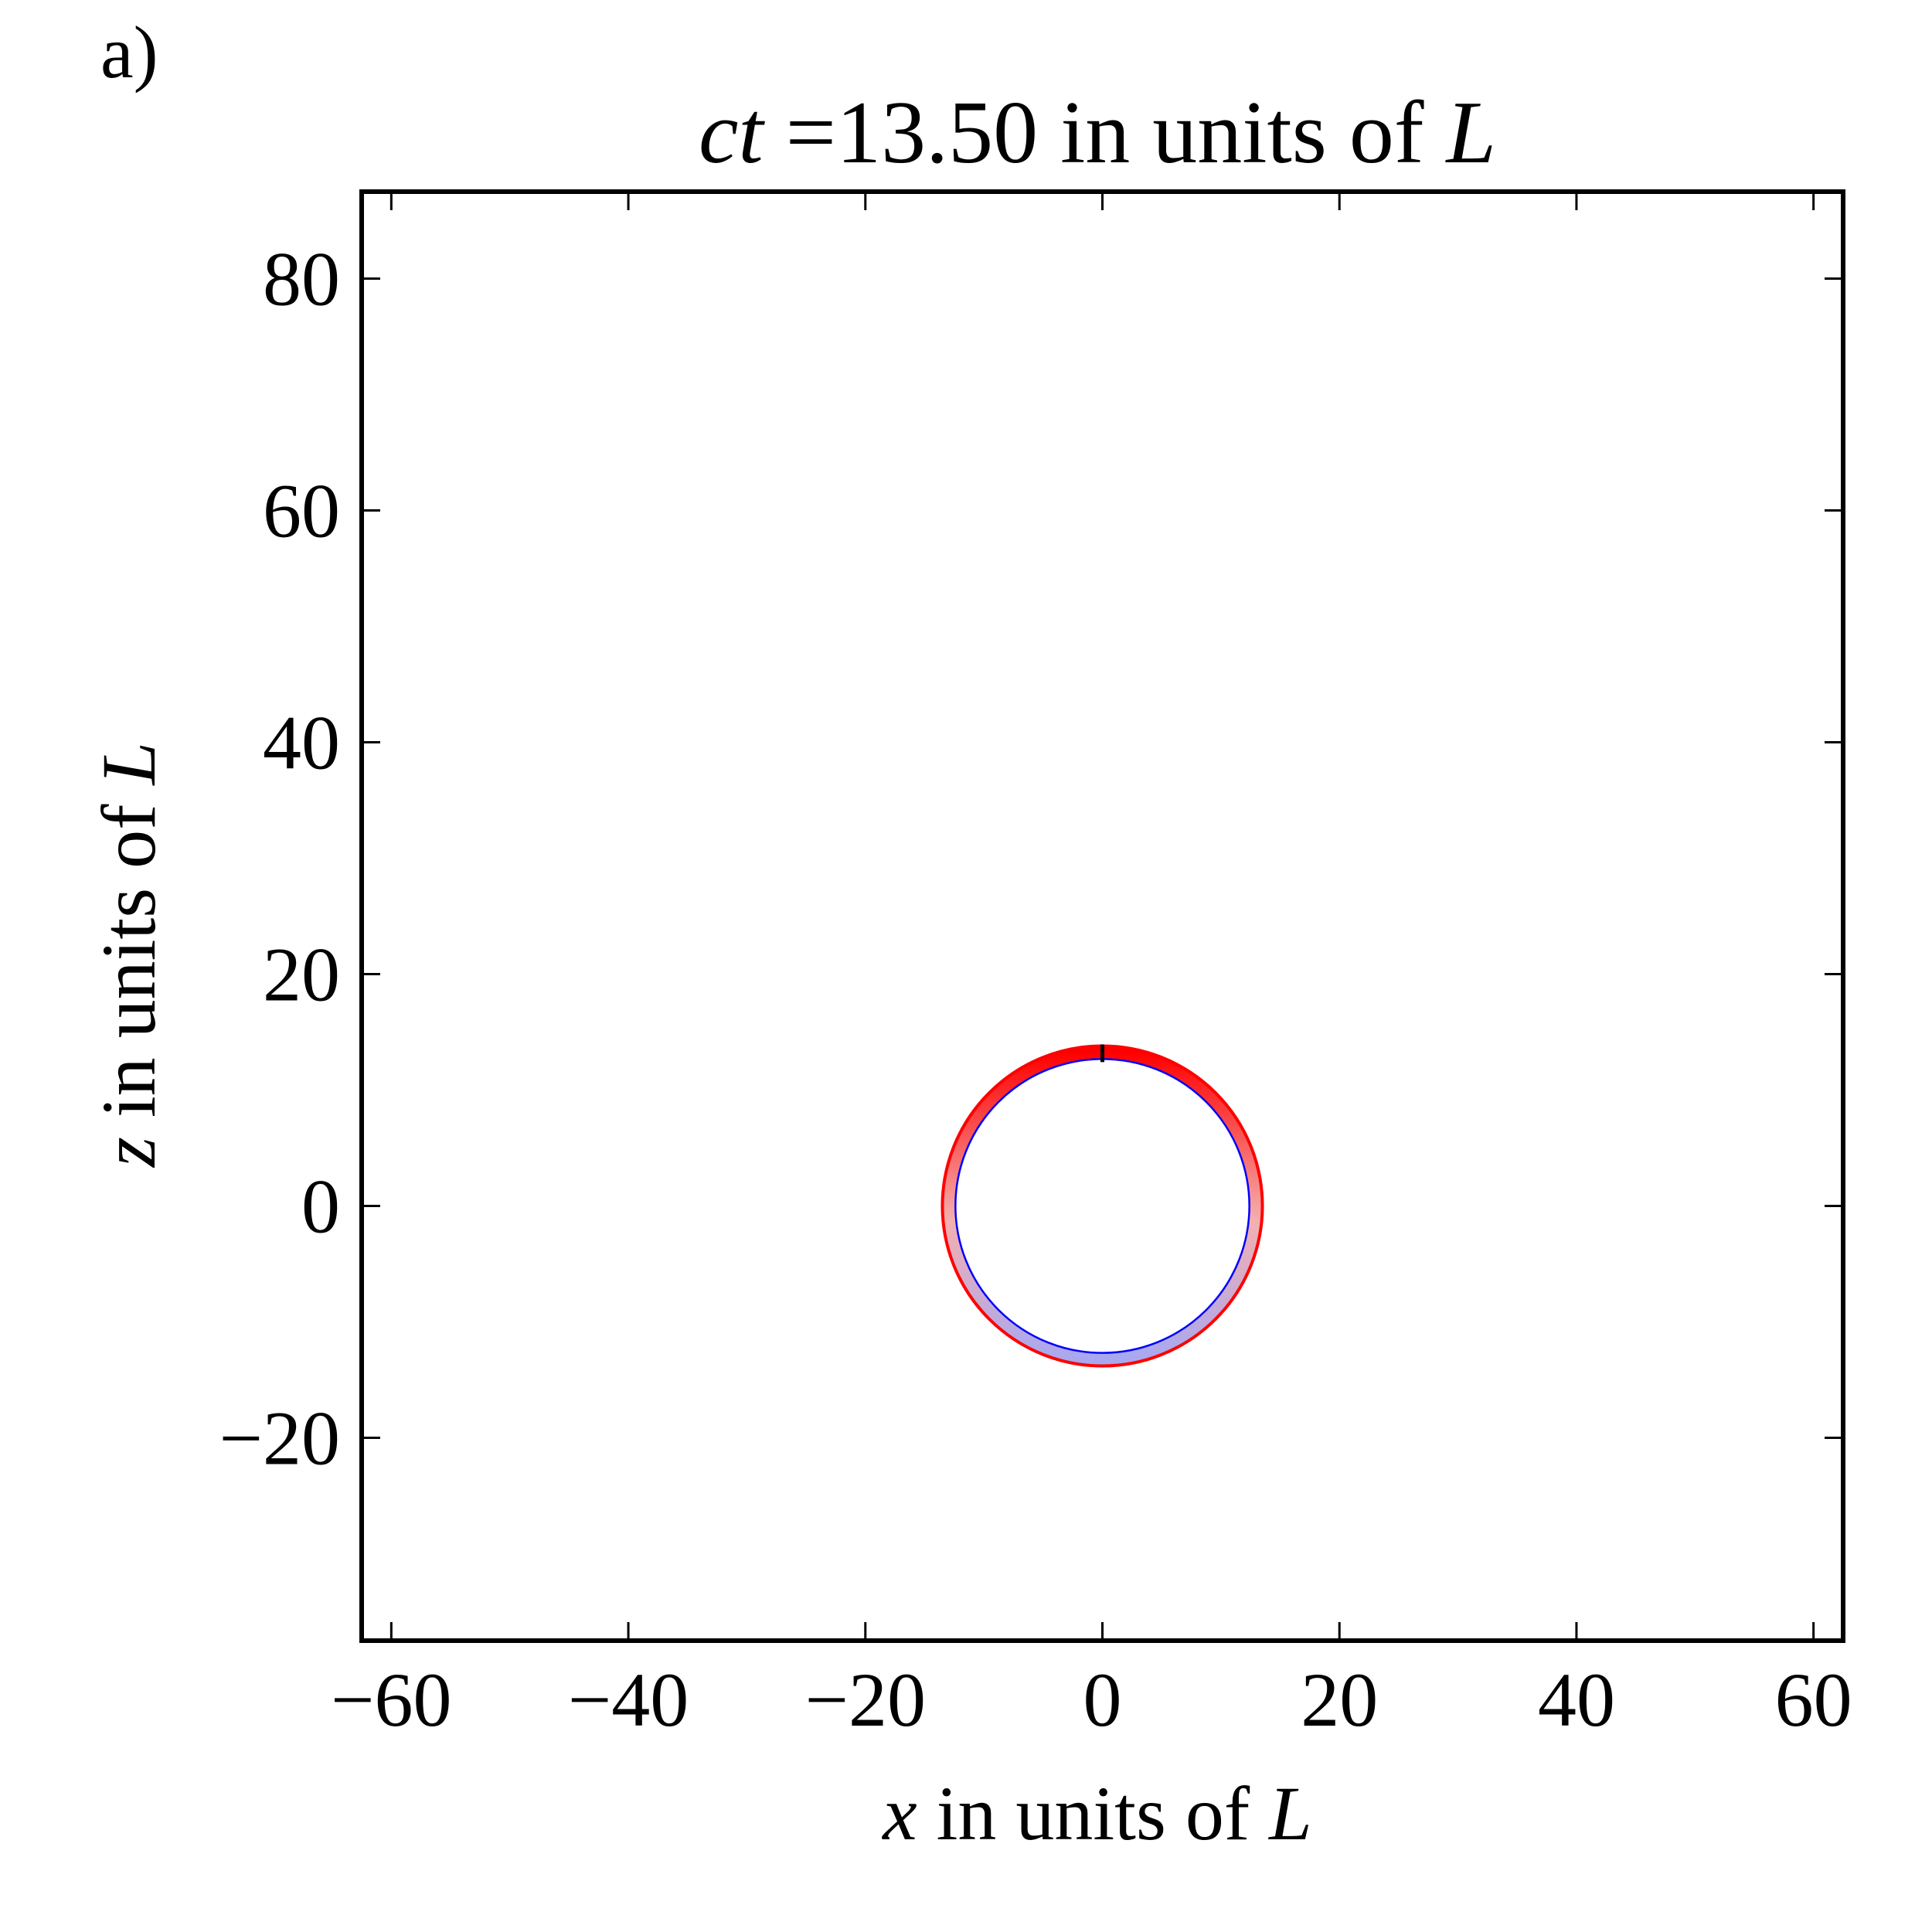 The image size is (1932, 1932). What do you see at coordinates (1576, 1700) in the screenshot?
I see `x-tick-label: 40` at bounding box center [1576, 1700].